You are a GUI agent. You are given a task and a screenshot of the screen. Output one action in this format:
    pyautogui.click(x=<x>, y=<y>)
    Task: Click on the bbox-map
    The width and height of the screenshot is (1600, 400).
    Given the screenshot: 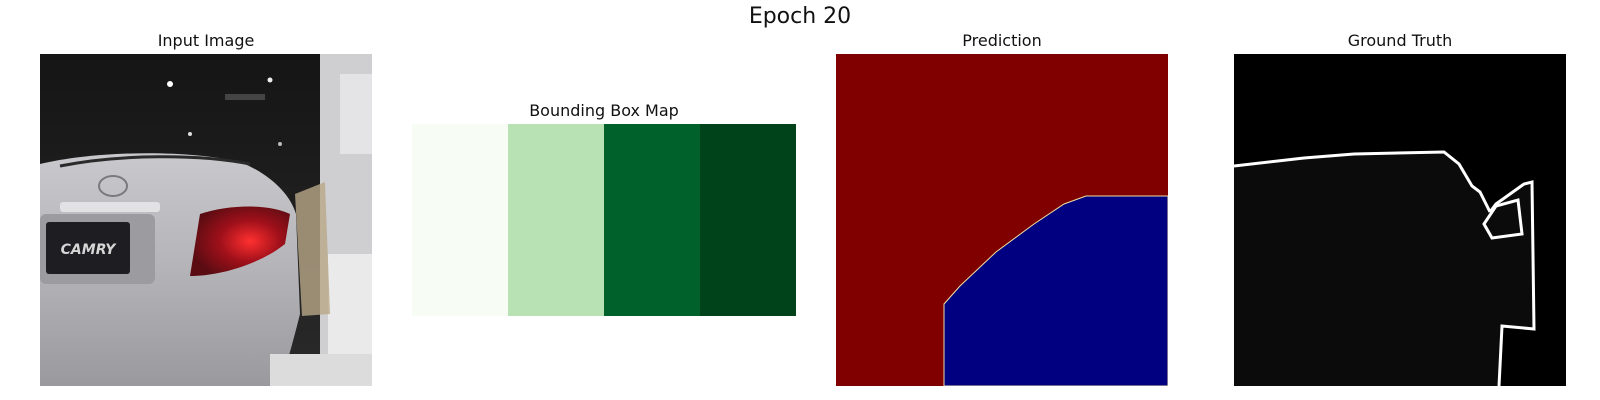 What is the action you would take?
    pyautogui.click(x=604, y=220)
    